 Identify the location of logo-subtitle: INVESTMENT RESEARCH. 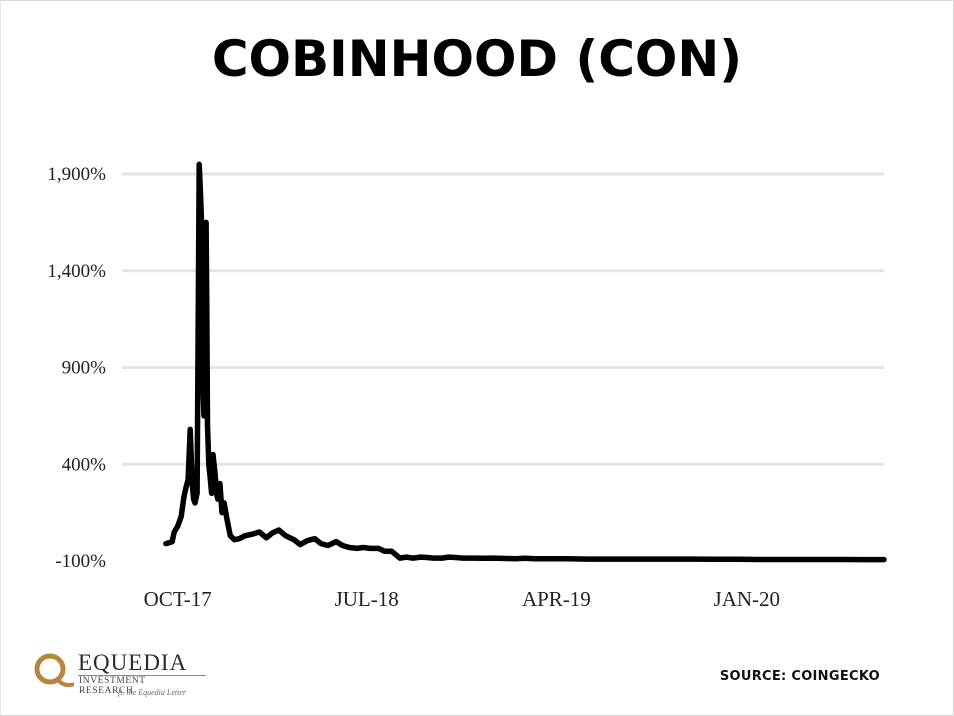
(112, 686).